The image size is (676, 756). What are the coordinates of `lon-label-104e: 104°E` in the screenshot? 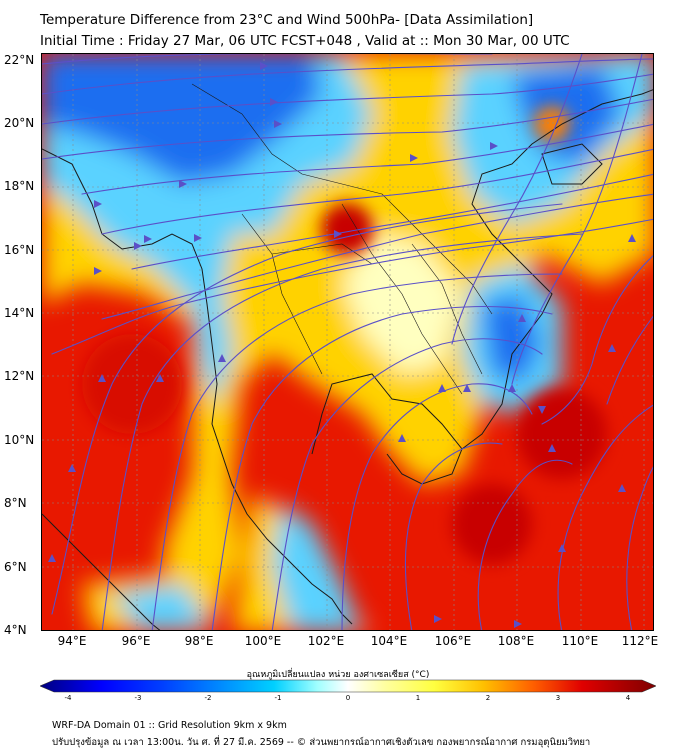 It's located at (389, 641).